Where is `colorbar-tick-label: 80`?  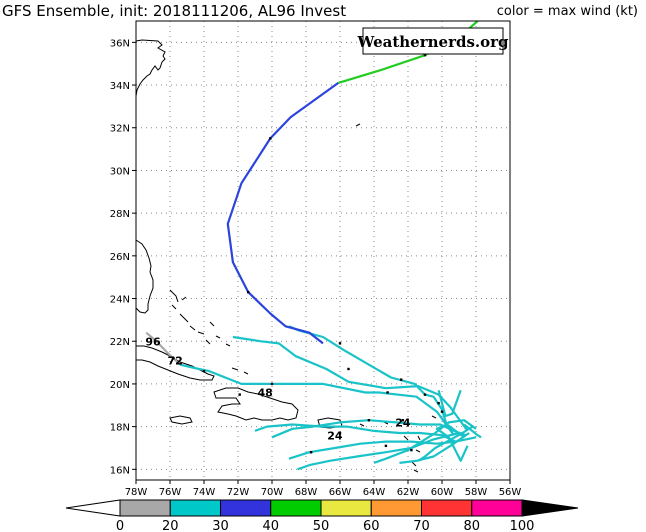 colorbar-tick-label: 80 is located at coordinates (471, 525).